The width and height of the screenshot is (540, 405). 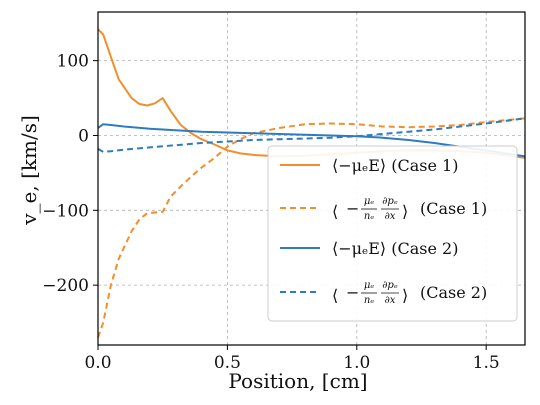 I want to click on x-axis-label: Position, [cm], so click(x=297, y=381).